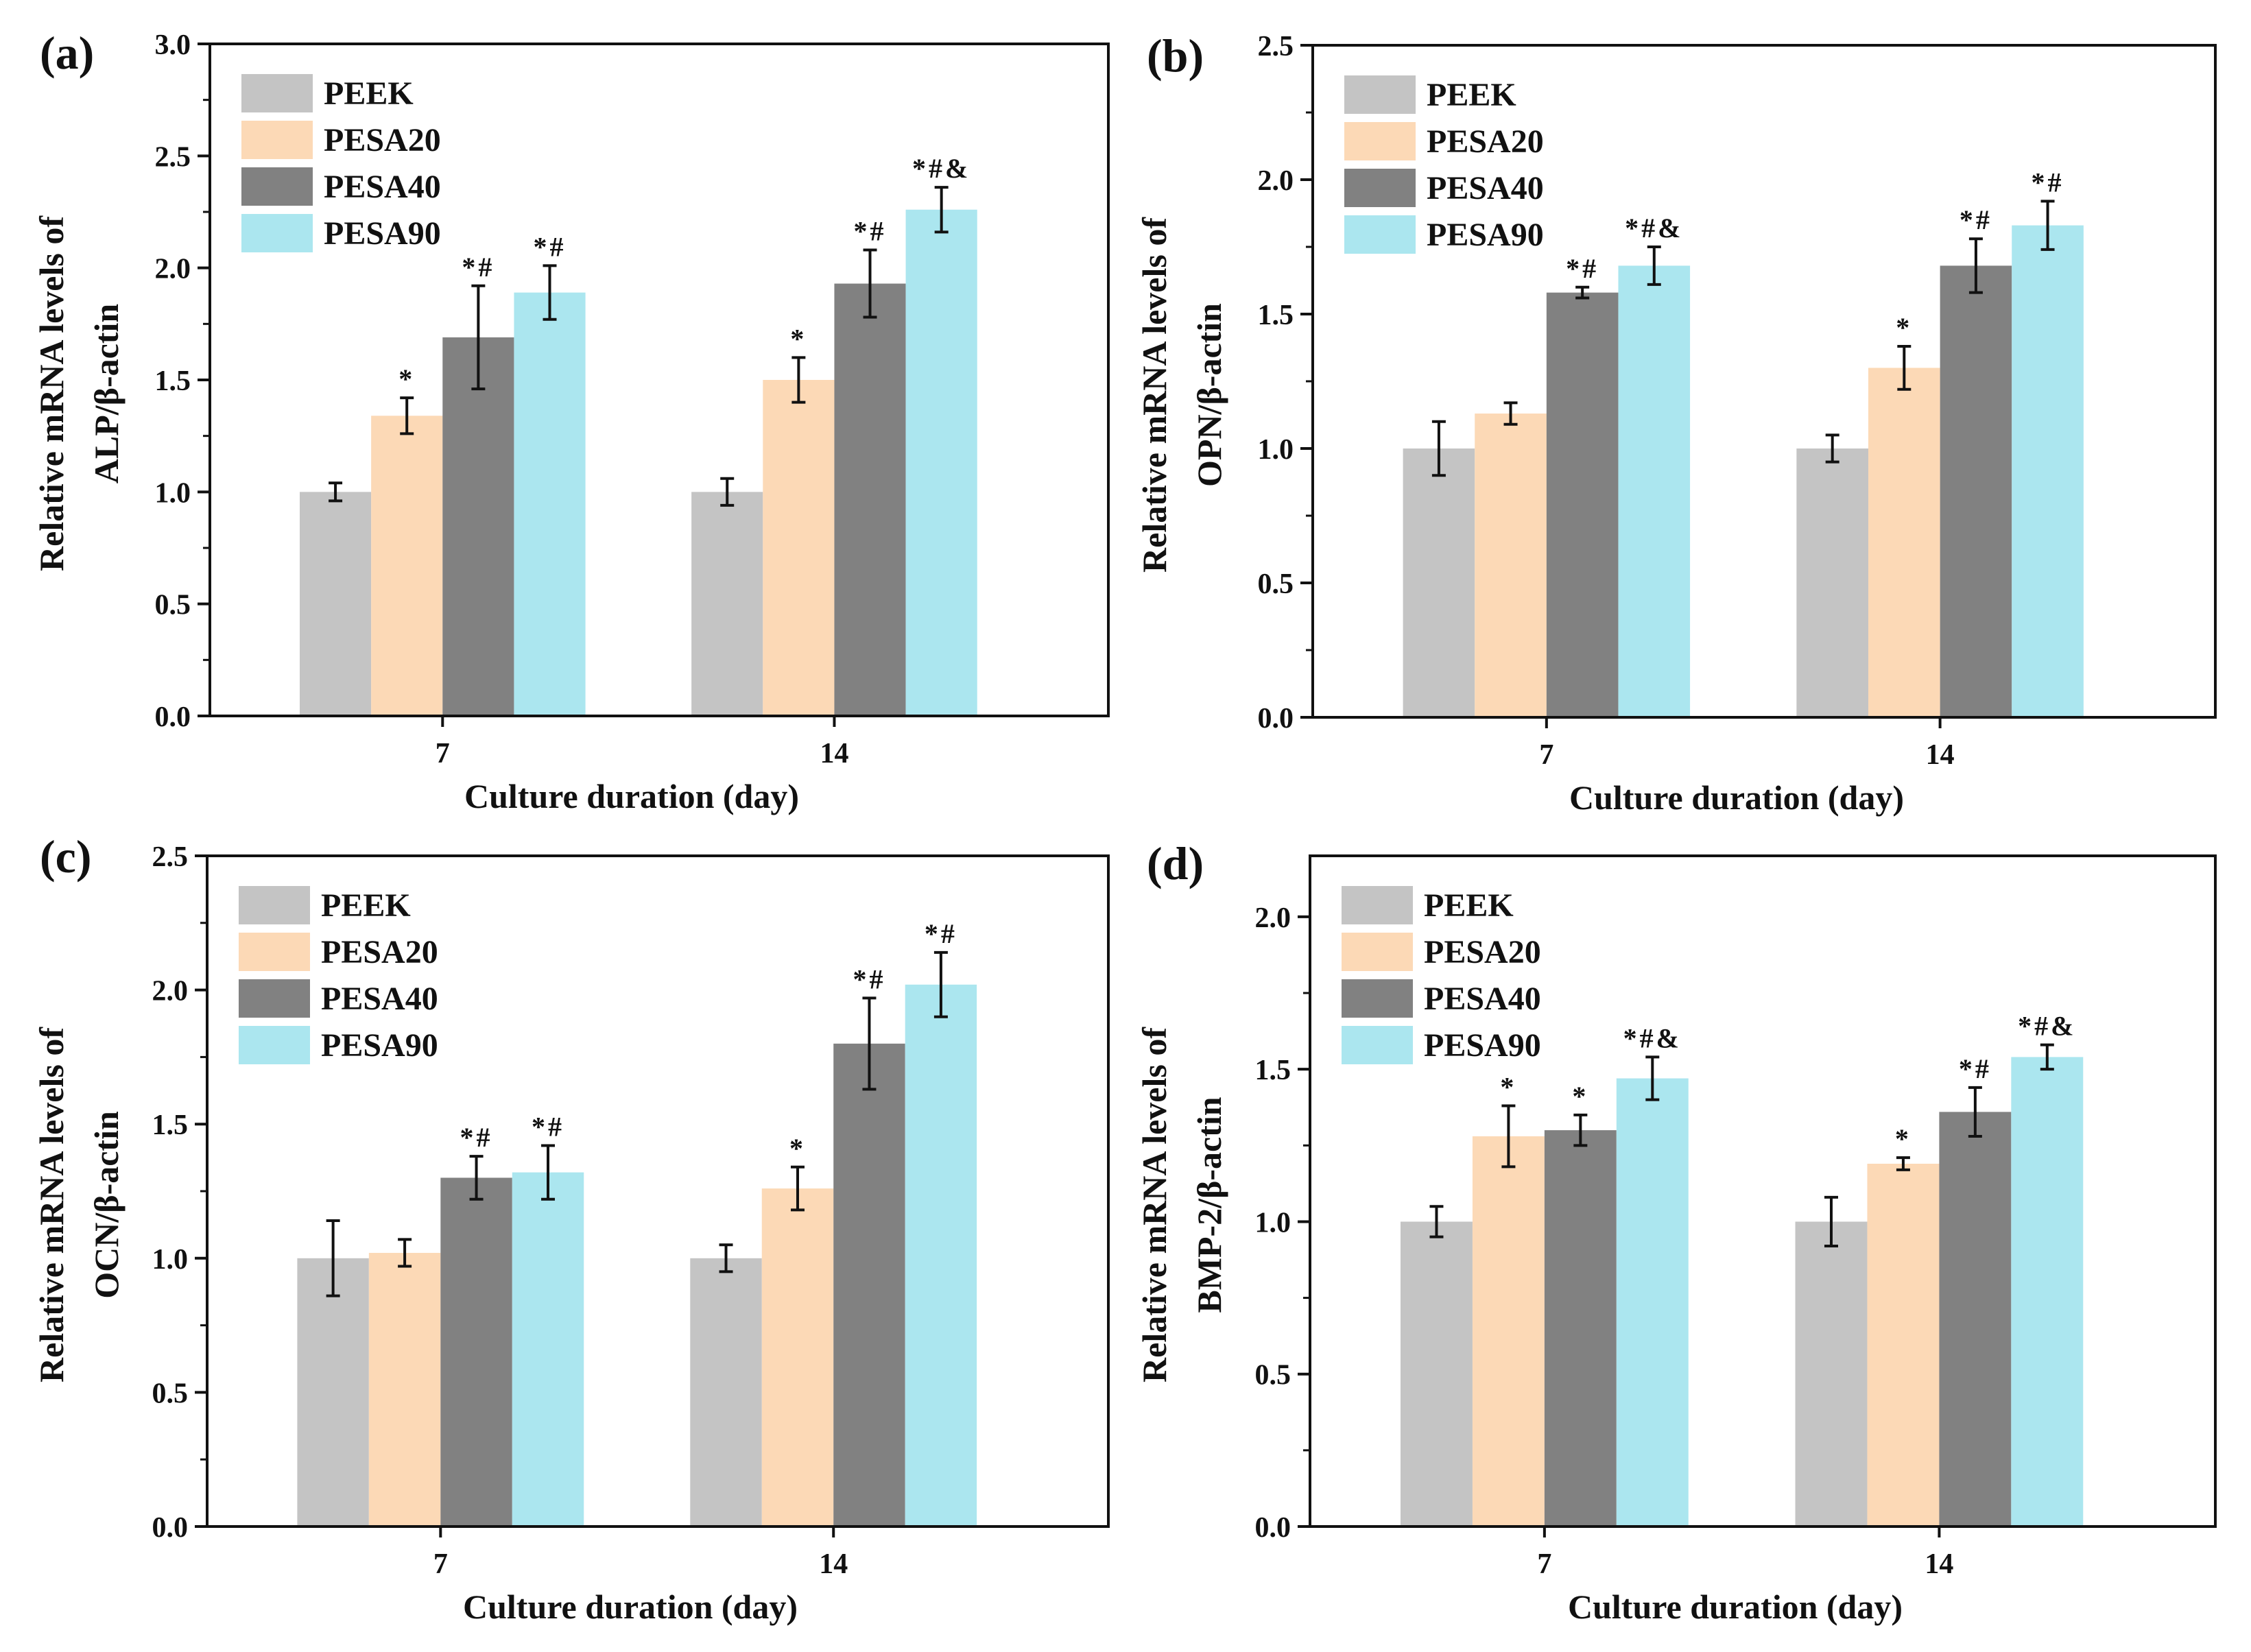 Image resolution: width=2251 pixels, height=1652 pixels. I want to click on y-axis-title-line2: BMP-2/β-actin, so click(1209, 1205).